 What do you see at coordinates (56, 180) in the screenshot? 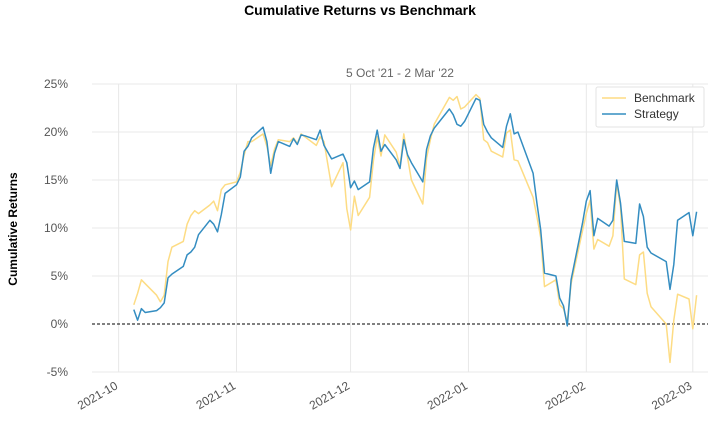
I see `y-tick-label: 15%` at bounding box center [56, 180].